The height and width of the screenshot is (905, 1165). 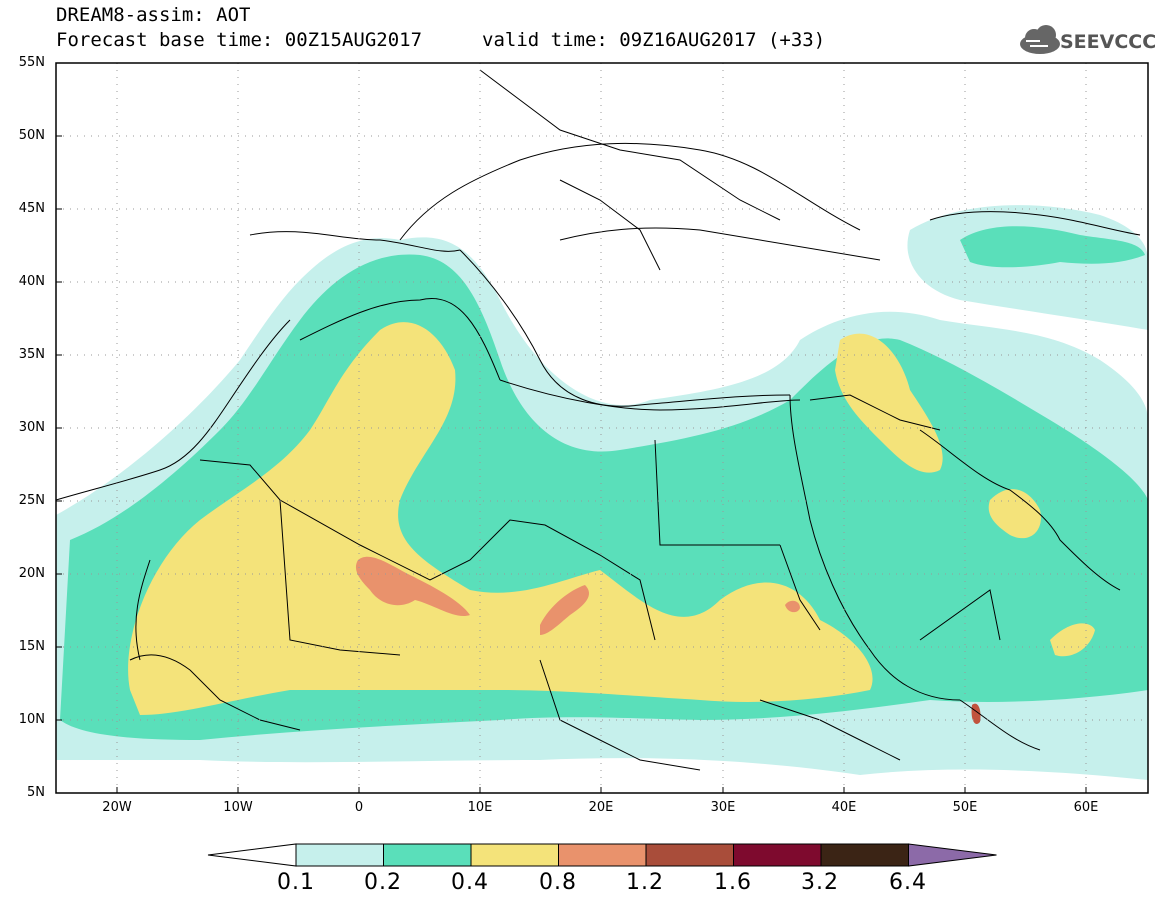 What do you see at coordinates (908, 882) in the screenshot?
I see `colorbar-label-6.4: 6.4` at bounding box center [908, 882].